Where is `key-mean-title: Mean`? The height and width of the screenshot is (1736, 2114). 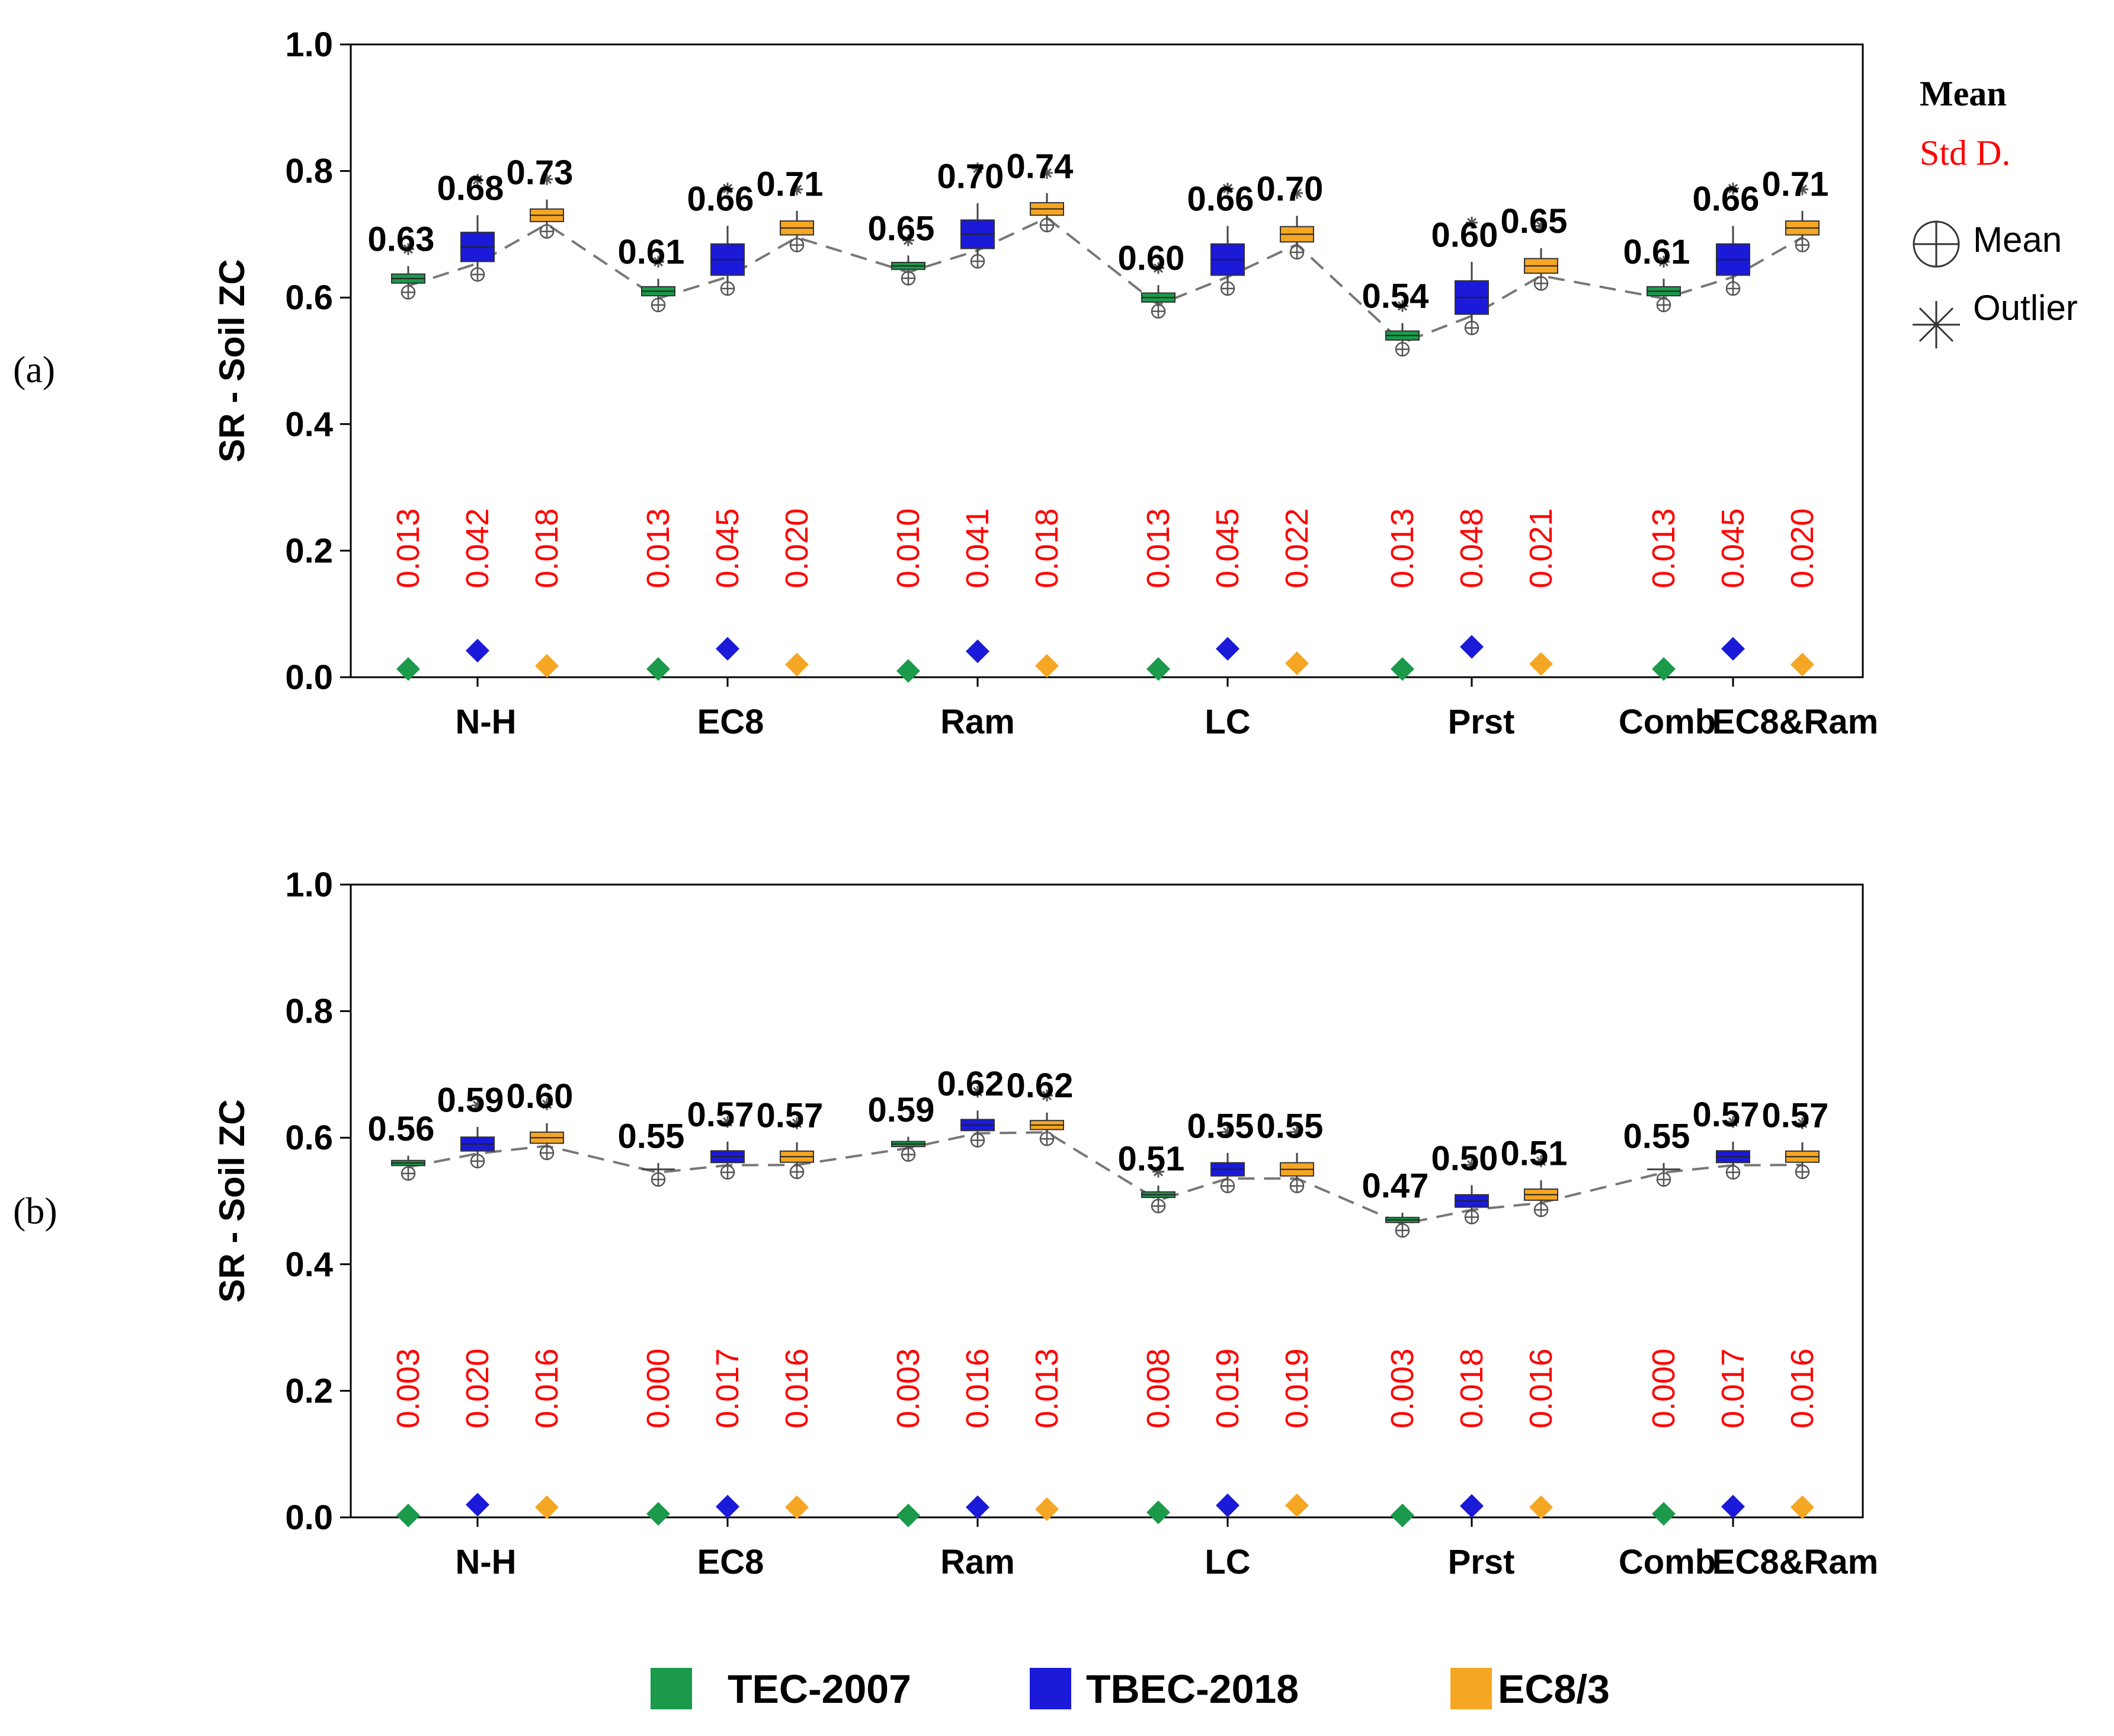
key-mean-title: Mean is located at coordinates (1963, 93).